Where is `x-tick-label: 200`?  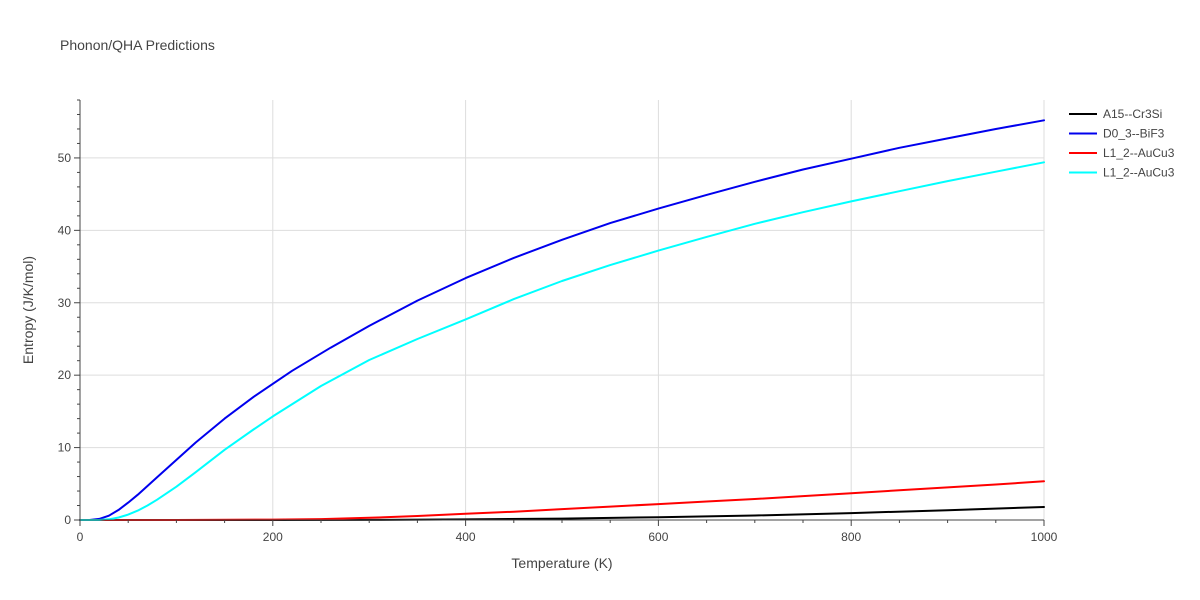
x-tick-label: 200 is located at coordinates (273, 537).